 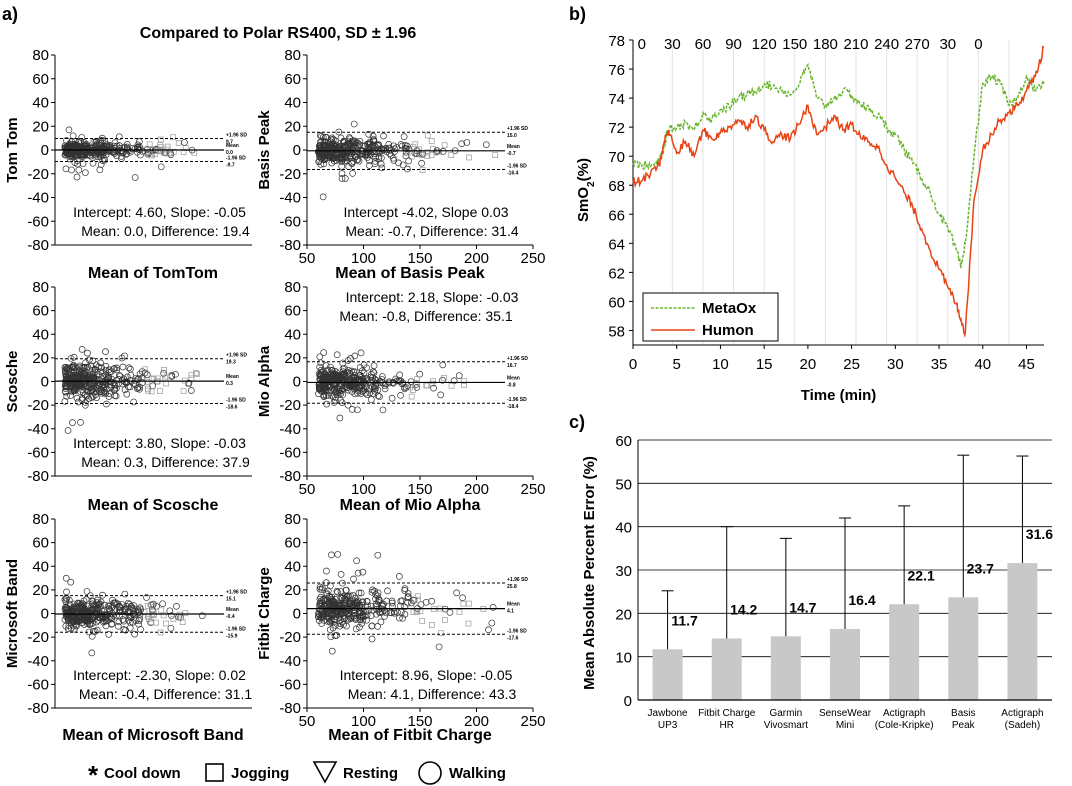 What do you see at coordinates (517, 400) in the screenshot?
I see `sd-line-label: -1.96 SD` at bounding box center [517, 400].